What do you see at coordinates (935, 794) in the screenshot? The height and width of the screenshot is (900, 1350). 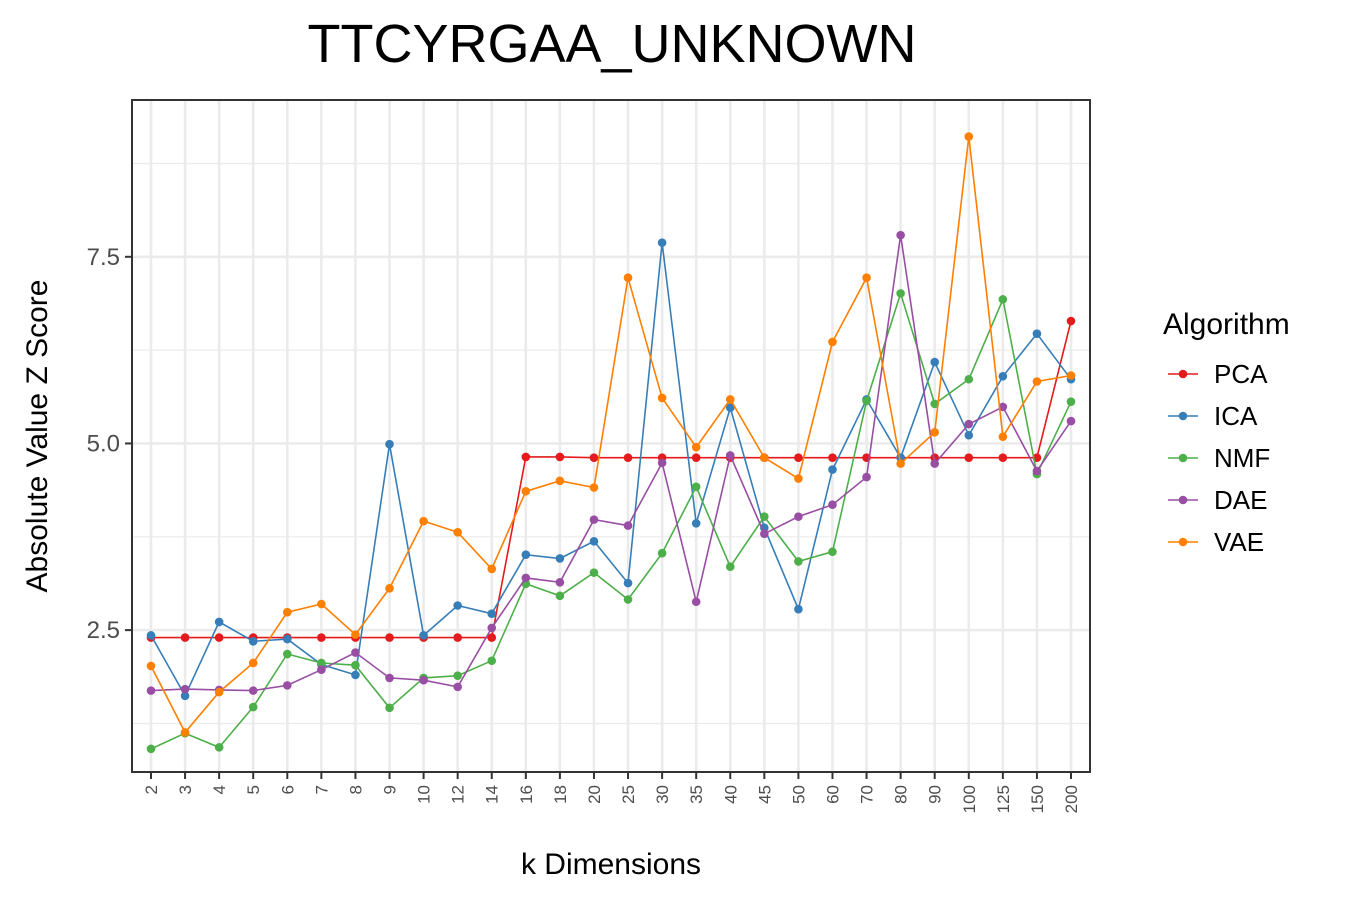 I see `x-tick-label: 90` at bounding box center [935, 794].